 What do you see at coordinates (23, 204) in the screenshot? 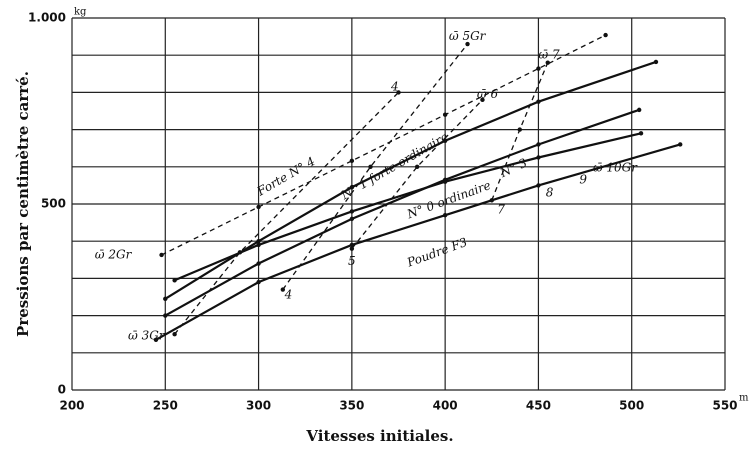
I see `y-axis-label: Pressions par centimètre carré.` at bounding box center [23, 204].